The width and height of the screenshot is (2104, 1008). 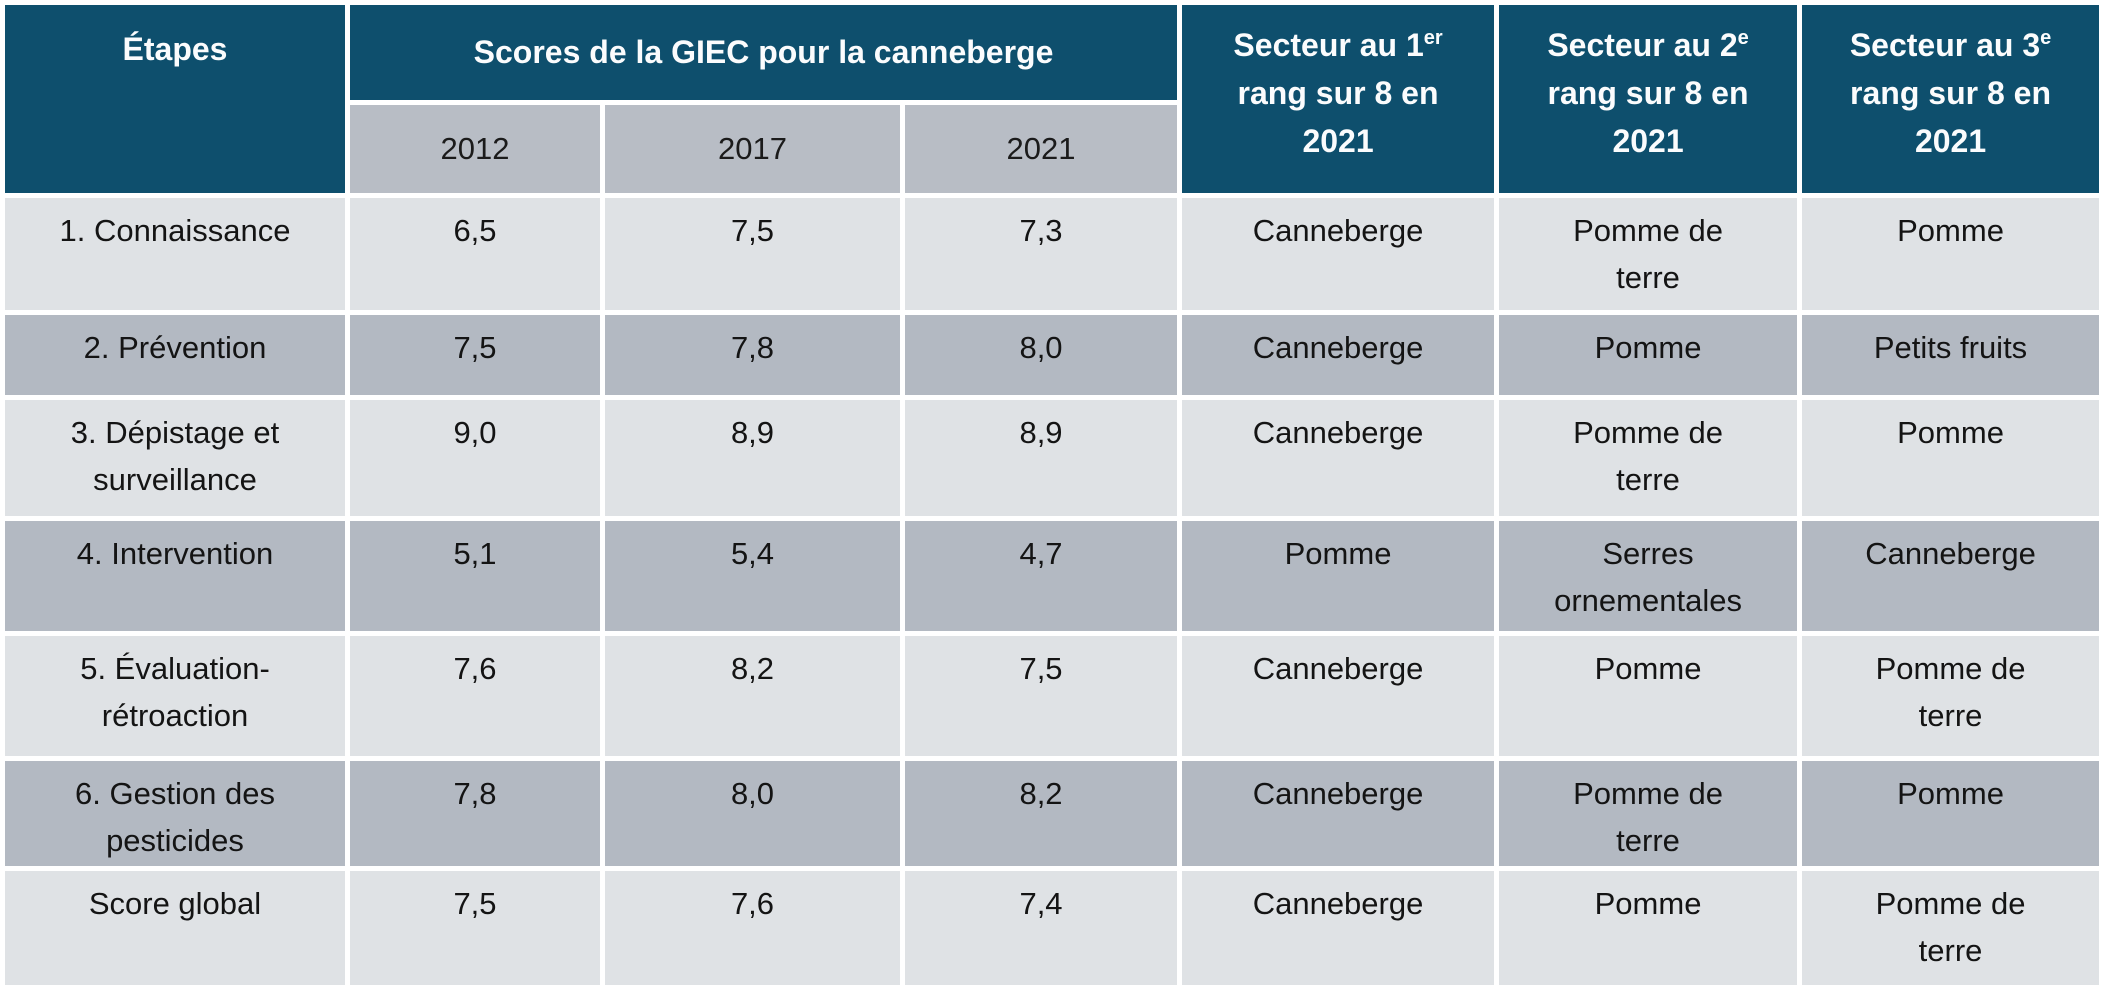 What do you see at coordinates (175, 99) in the screenshot?
I see `etapes-column-header: Étapes` at bounding box center [175, 99].